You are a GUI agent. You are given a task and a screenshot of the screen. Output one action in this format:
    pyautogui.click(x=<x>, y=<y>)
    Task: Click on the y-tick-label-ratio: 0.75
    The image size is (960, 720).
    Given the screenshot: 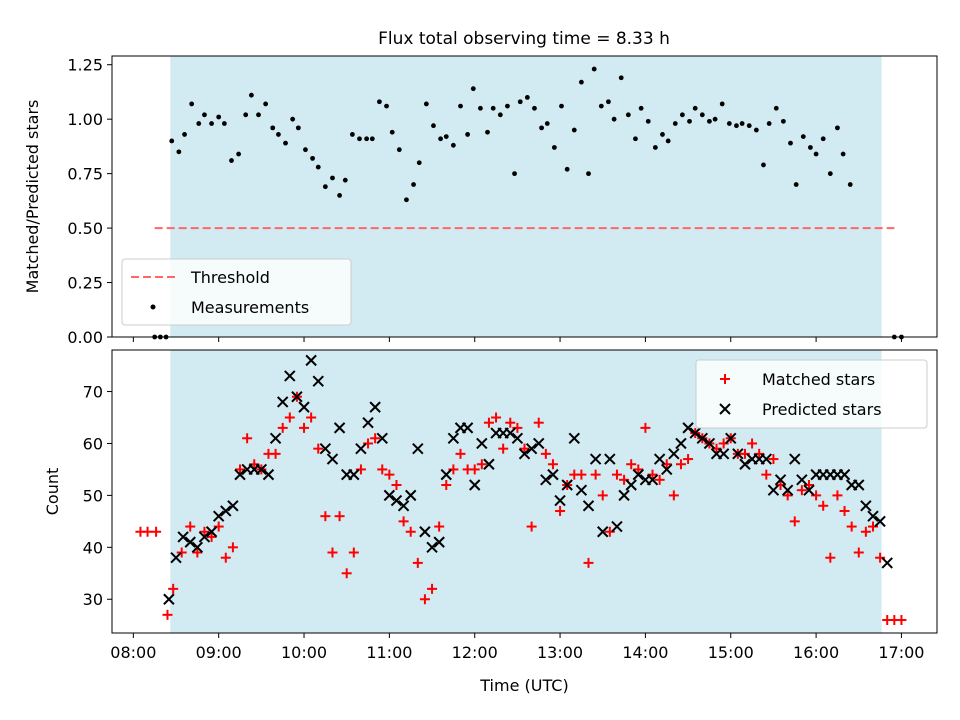 What is the action you would take?
    pyautogui.click(x=85, y=174)
    